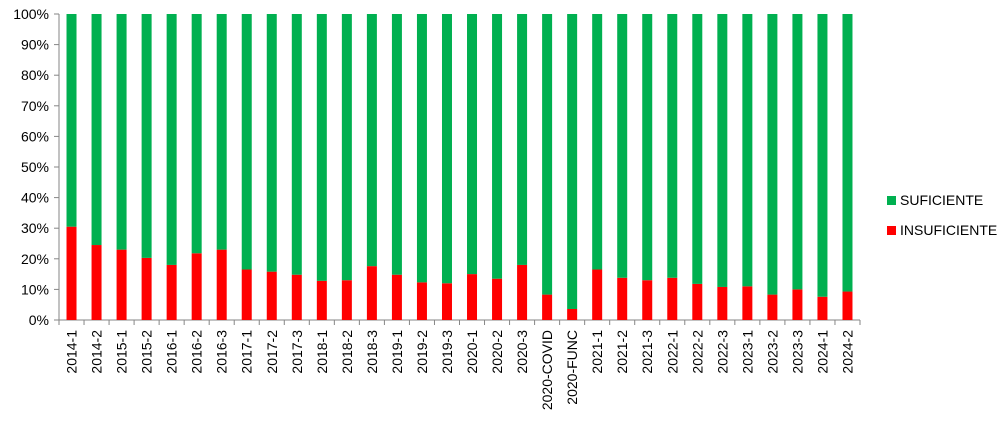 This screenshot has width=1003, height=430. Describe the element at coordinates (35, 45) in the screenshot. I see `y-tick-label: 90%` at that location.